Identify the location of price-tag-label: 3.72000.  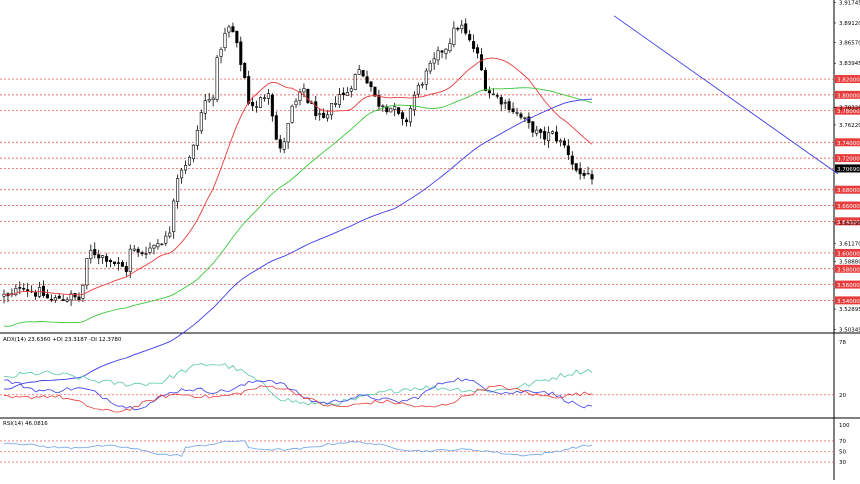
(848, 160).